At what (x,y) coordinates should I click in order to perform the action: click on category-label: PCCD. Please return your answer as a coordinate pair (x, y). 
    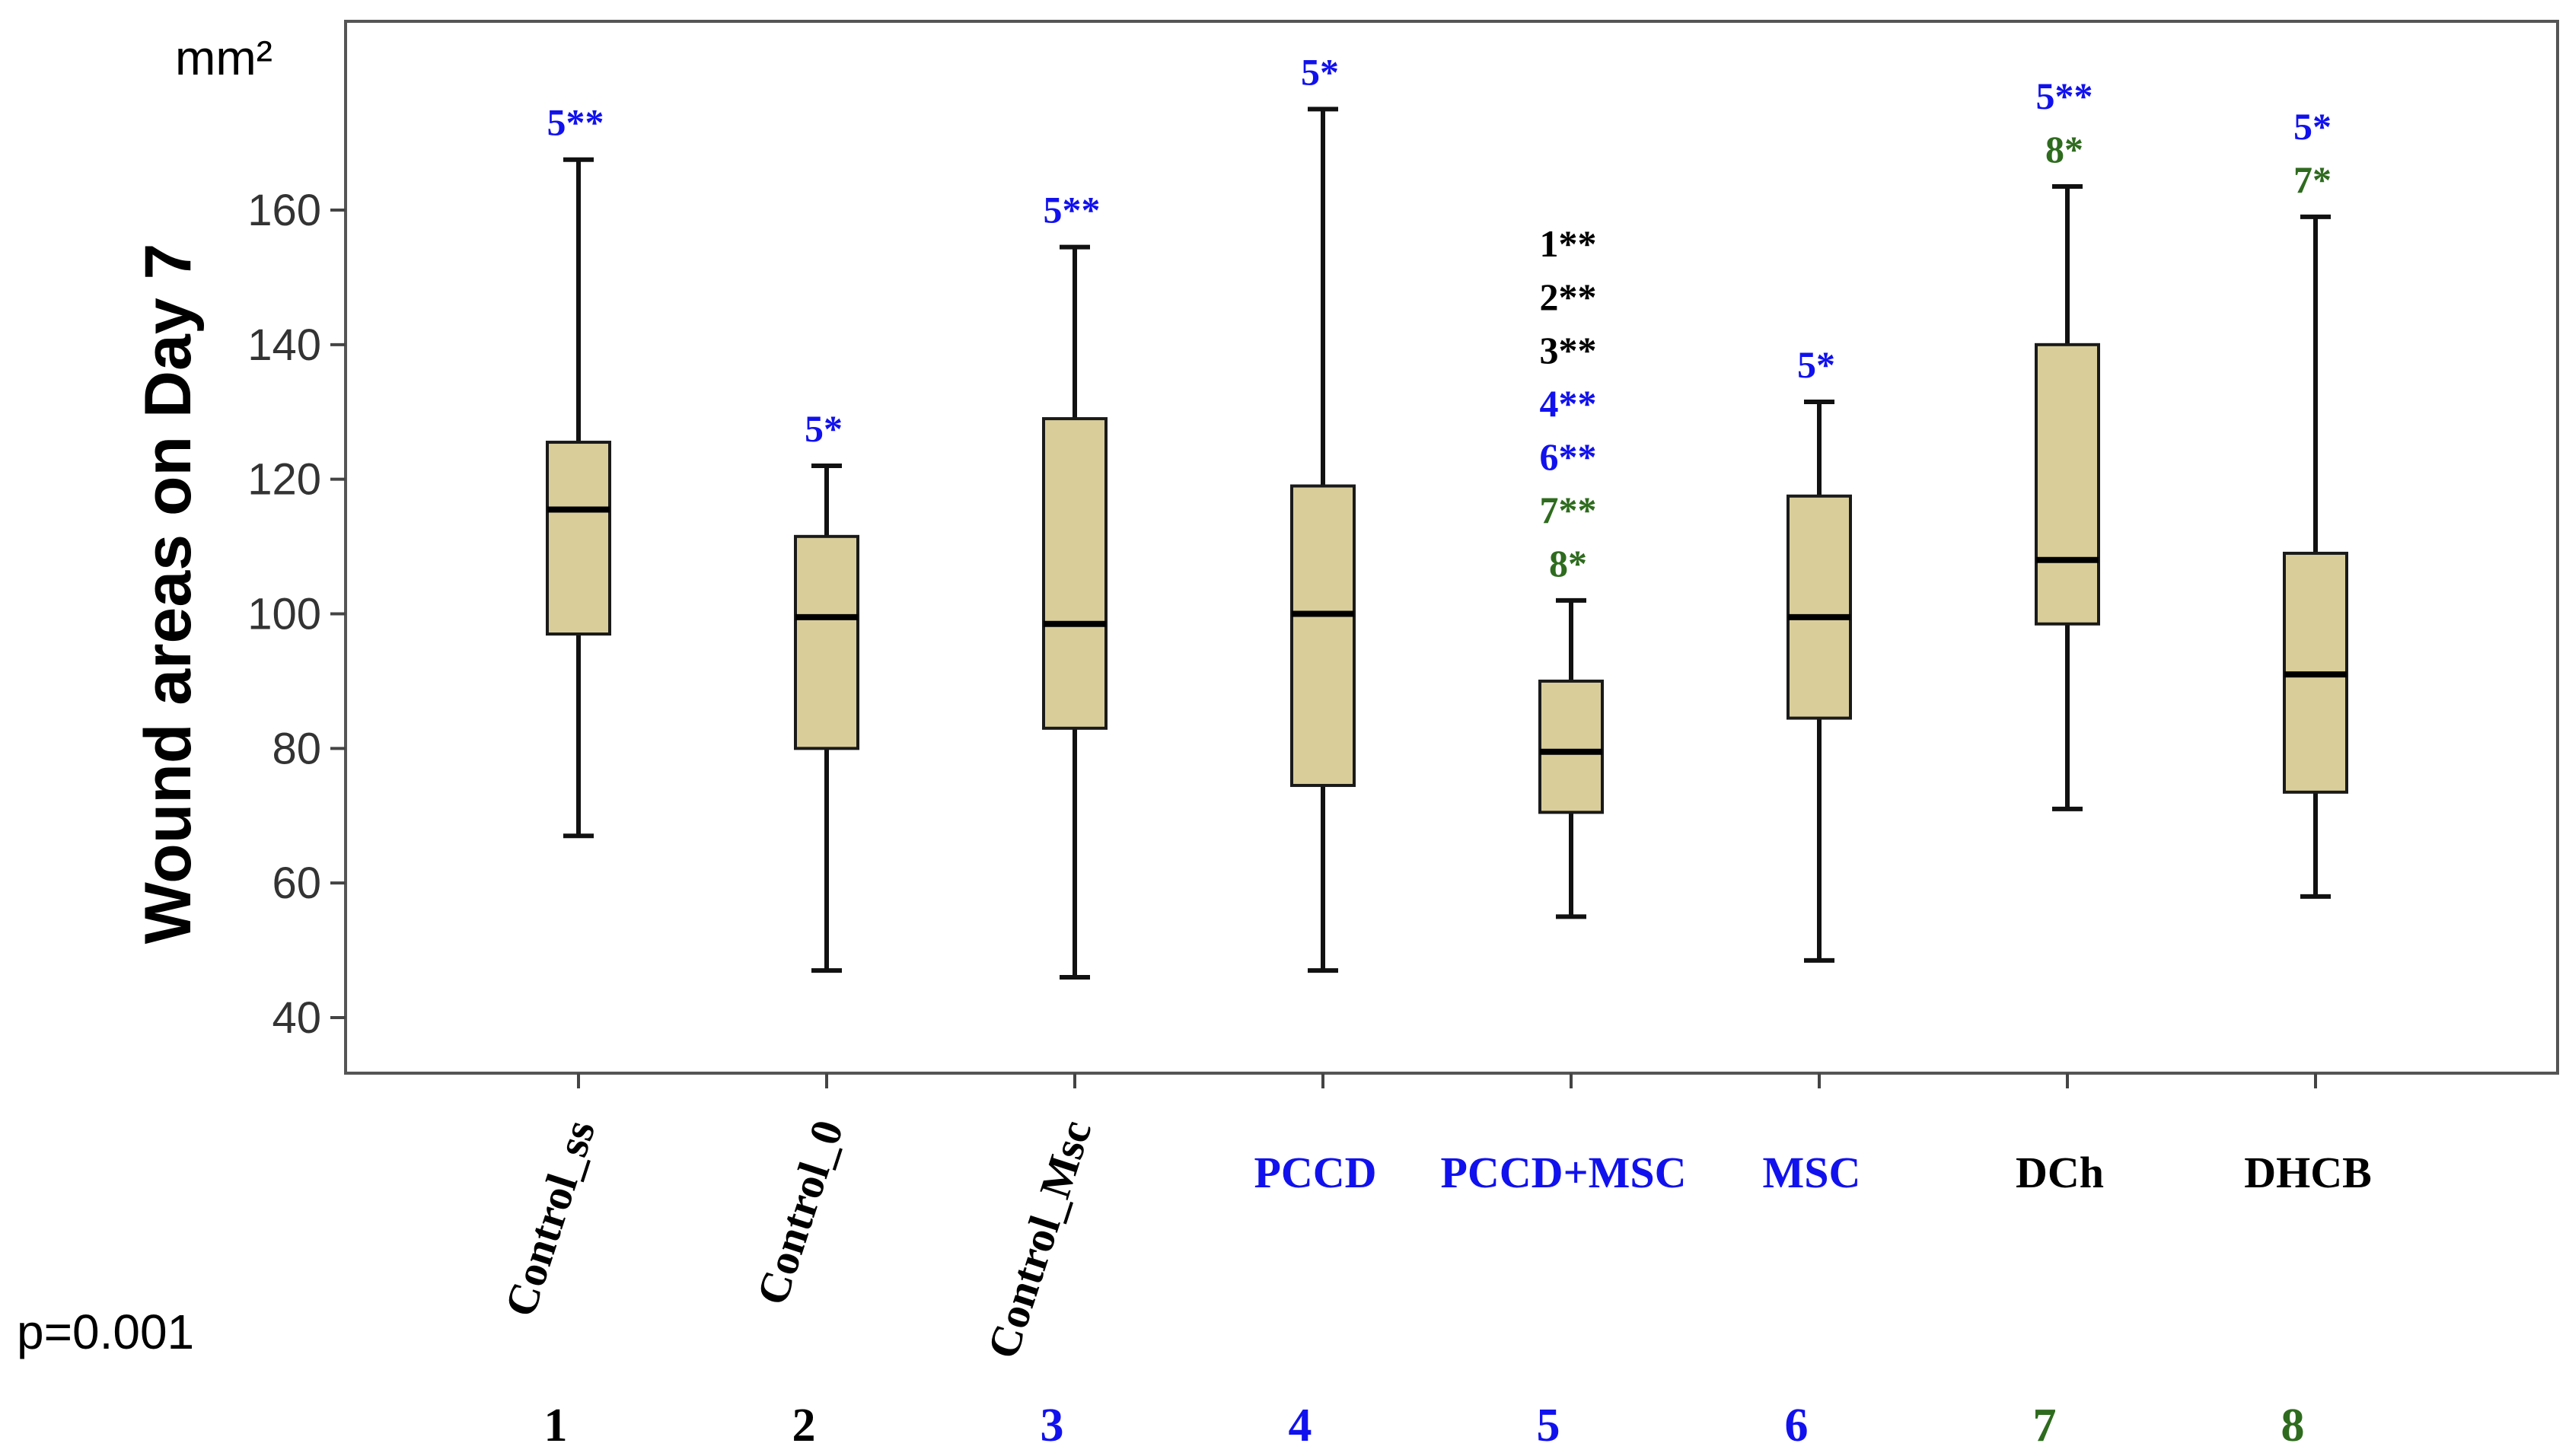
    Looking at the image, I should click on (1315, 1172).